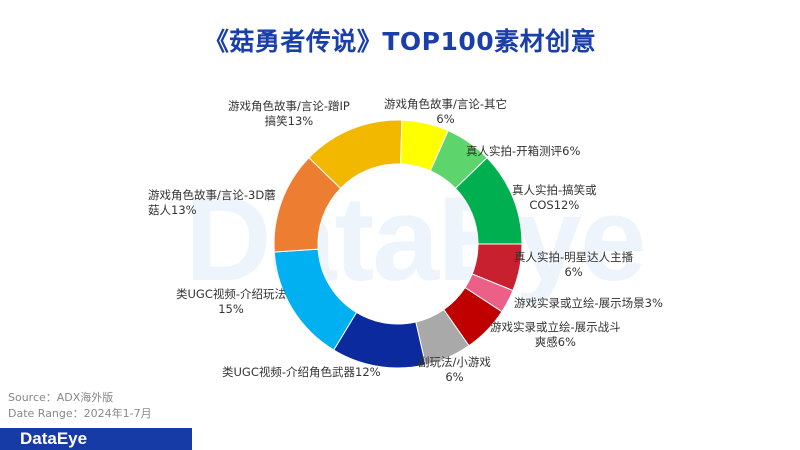  Describe the element at coordinates (400, 439) in the screenshot. I see `brand-bar: DataEye` at that location.